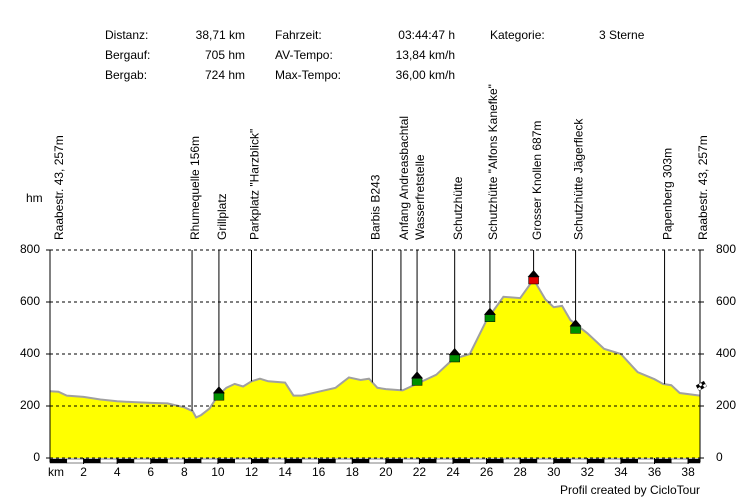 This screenshot has height=498, width=748. Describe the element at coordinates (30, 301) in the screenshot. I see `y-tick-label: 600` at that location.